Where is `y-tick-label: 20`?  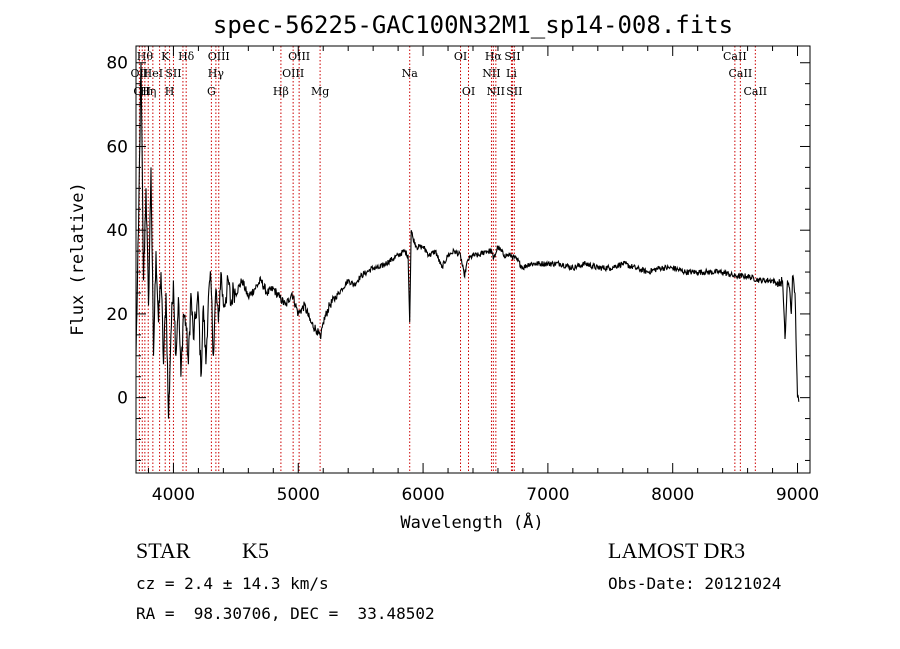
y-tick-label: 20 is located at coordinates (117, 315).